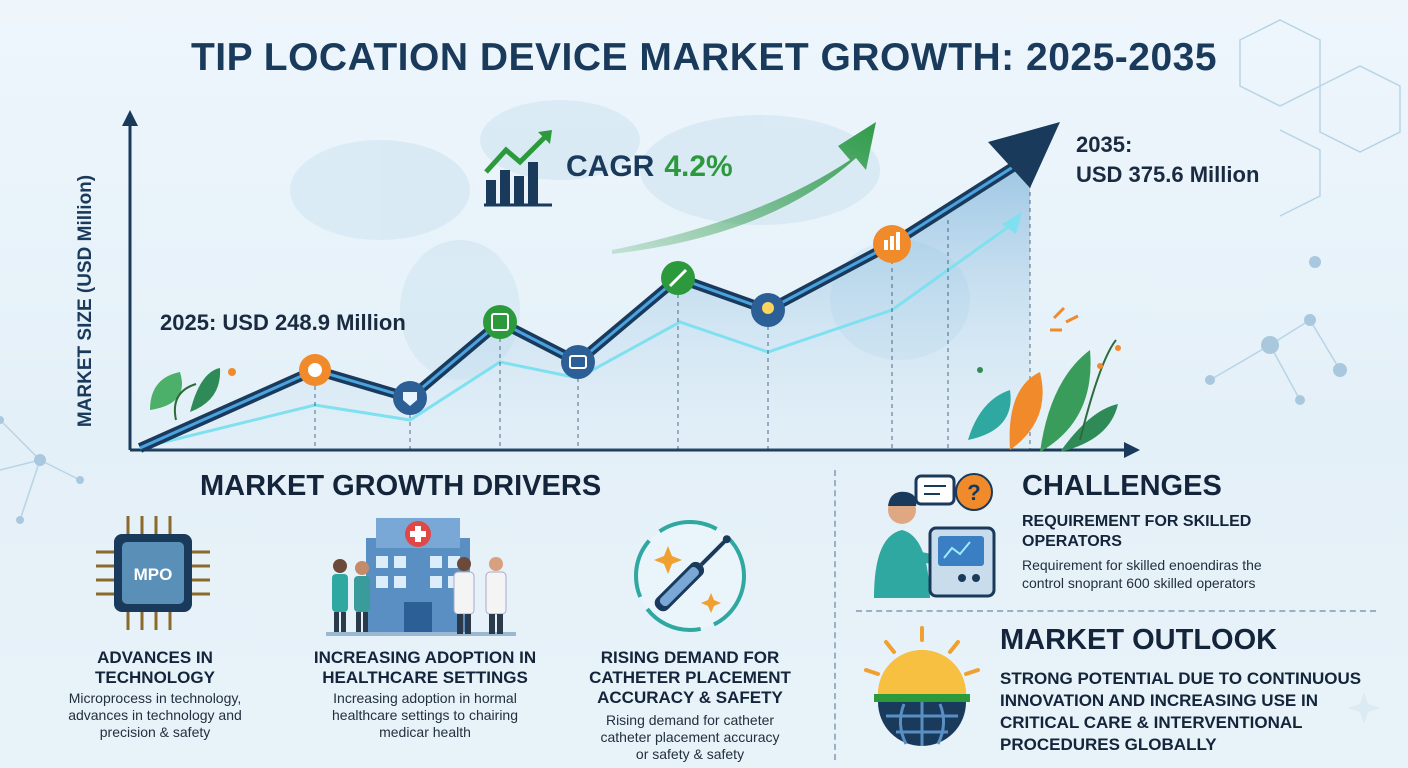 The height and width of the screenshot is (768, 1408). I want to click on y-axis-label: MARKET SIZE (USD Million), so click(85, 301).